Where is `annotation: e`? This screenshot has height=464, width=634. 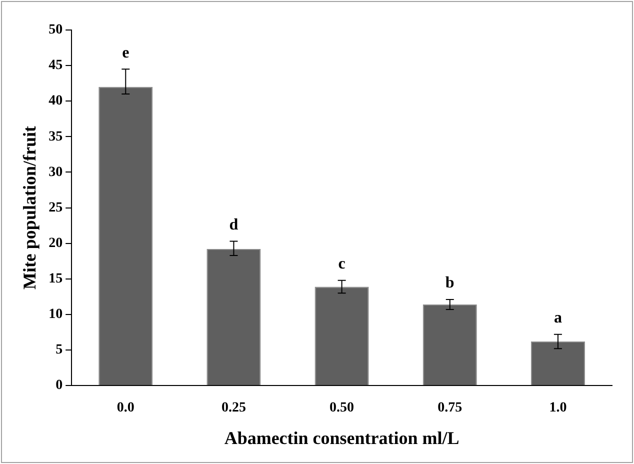
annotation: e is located at coordinates (126, 53).